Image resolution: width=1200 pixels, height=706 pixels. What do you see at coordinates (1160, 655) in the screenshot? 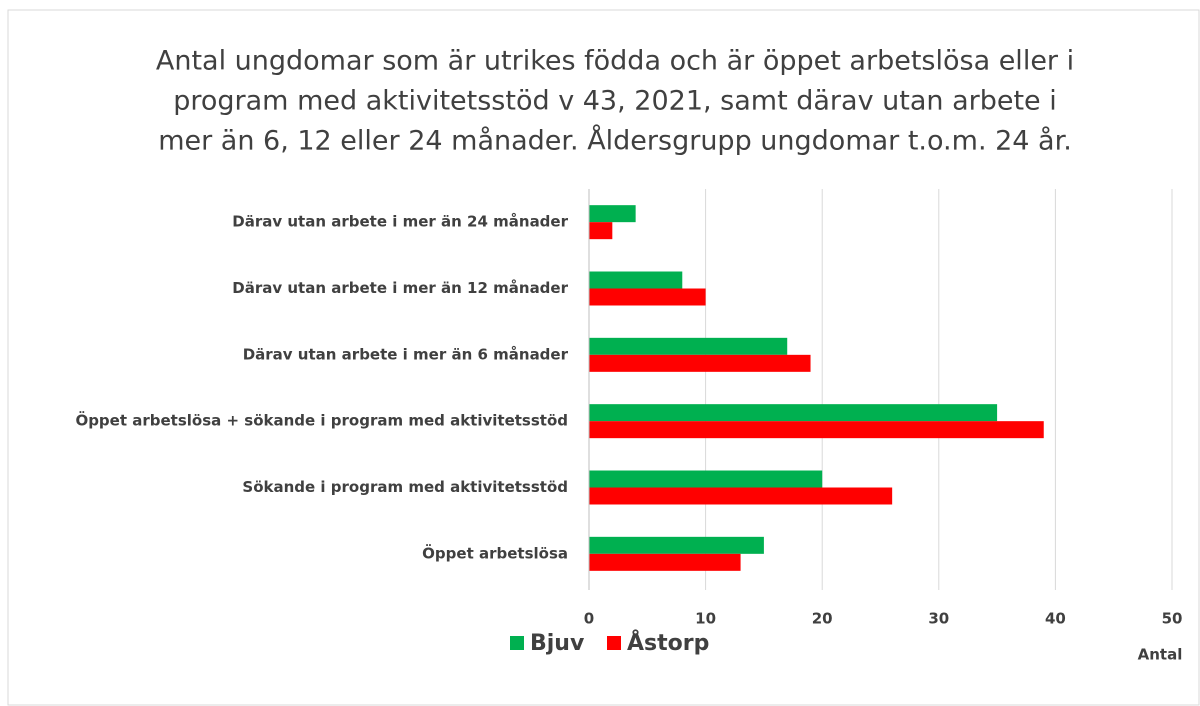
I see `x-axis-label: Antal` at bounding box center [1160, 655].